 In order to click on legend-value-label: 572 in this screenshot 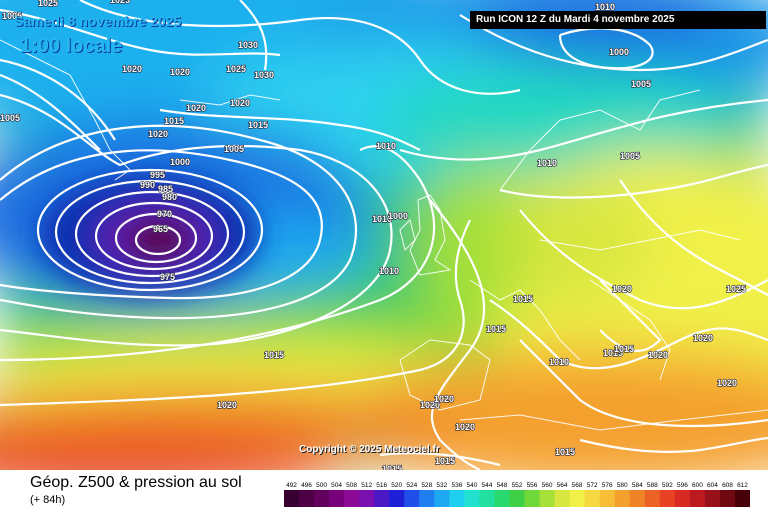, I will do `click(592, 485)`.